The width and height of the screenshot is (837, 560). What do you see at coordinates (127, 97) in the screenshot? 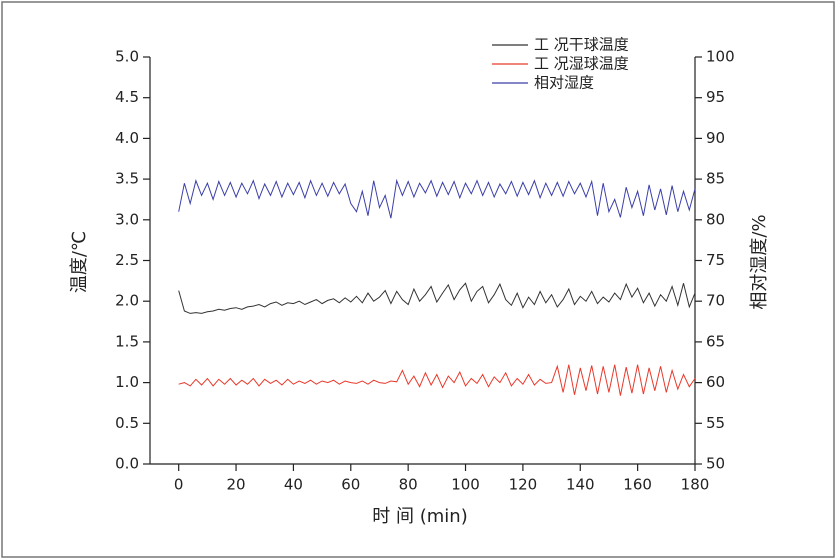
I see `y-tick-label: 4.5` at bounding box center [127, 97].